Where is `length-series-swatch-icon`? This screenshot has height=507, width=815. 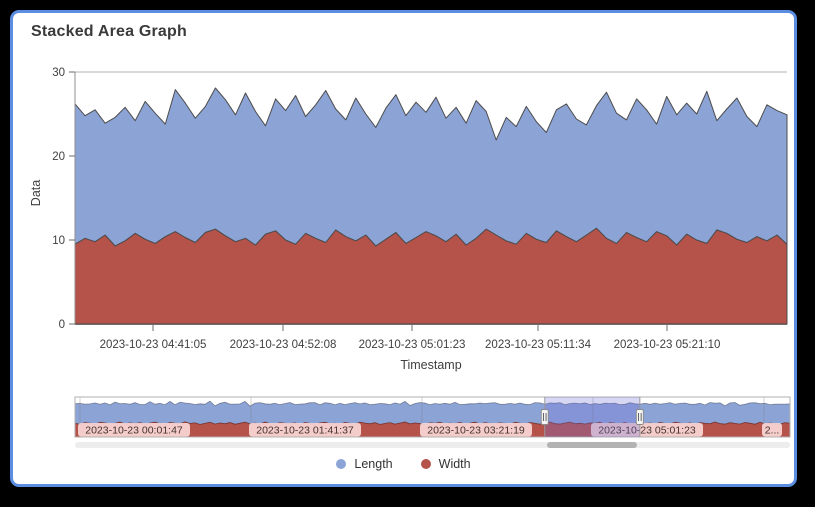 length-series-swatch-icon is located at coordinates (341, 464).